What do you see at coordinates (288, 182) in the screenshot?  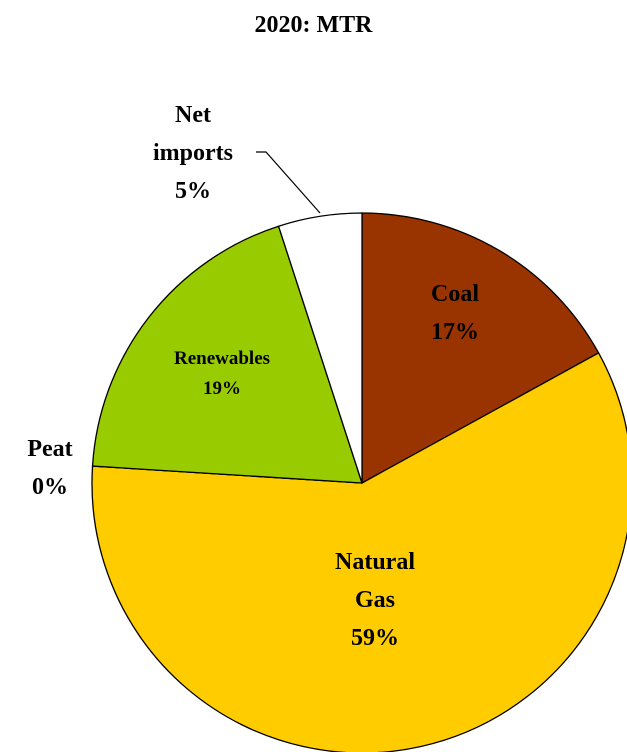 I see `leader-line` at bounding box center [288, 182].